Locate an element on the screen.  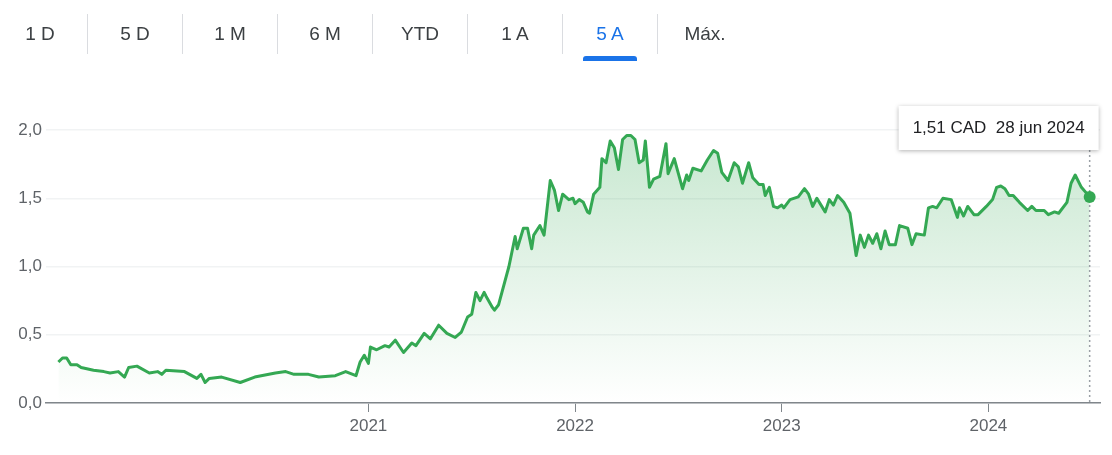
text: YTD is located at coordinates (419, 34).